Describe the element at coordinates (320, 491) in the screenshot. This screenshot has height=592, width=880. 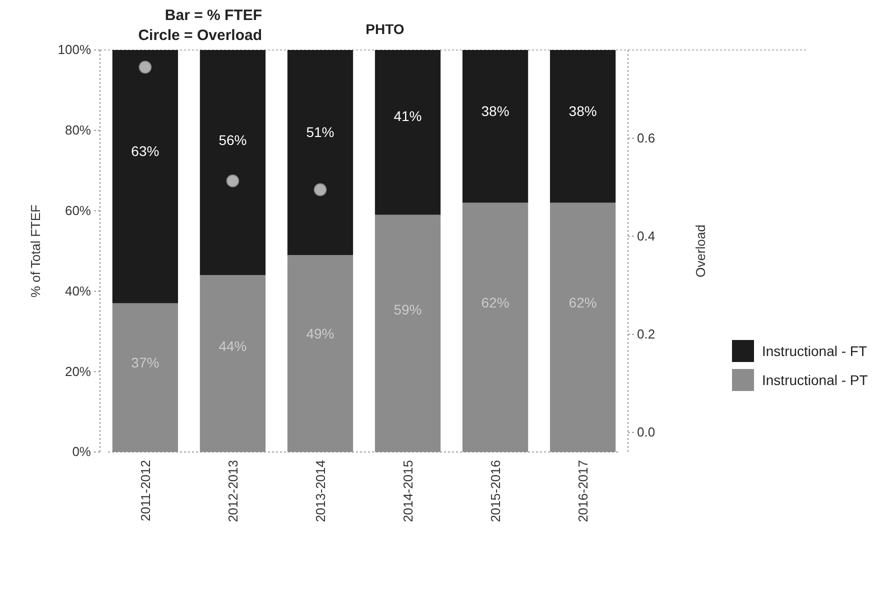
I see `x-tick-label: 2013-2014` at that location.